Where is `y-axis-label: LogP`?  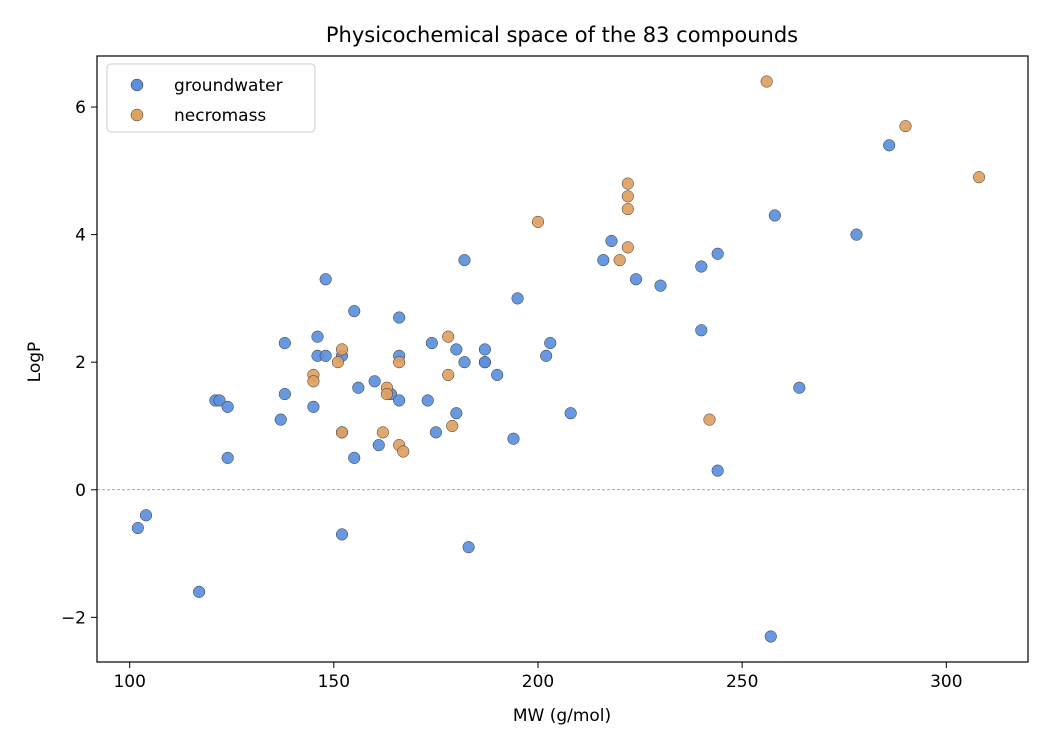 y-axis-label: LogP is located at coordinates (35, 362).